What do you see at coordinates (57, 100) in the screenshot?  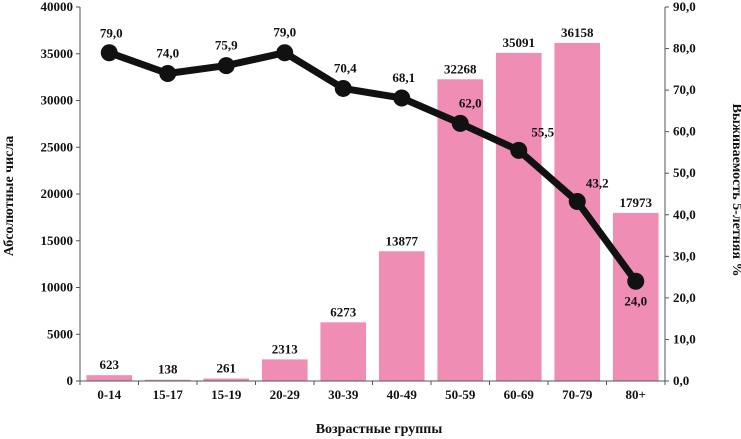 I see `y-left-tick-label: 30000` at bounding box center [57, 100].